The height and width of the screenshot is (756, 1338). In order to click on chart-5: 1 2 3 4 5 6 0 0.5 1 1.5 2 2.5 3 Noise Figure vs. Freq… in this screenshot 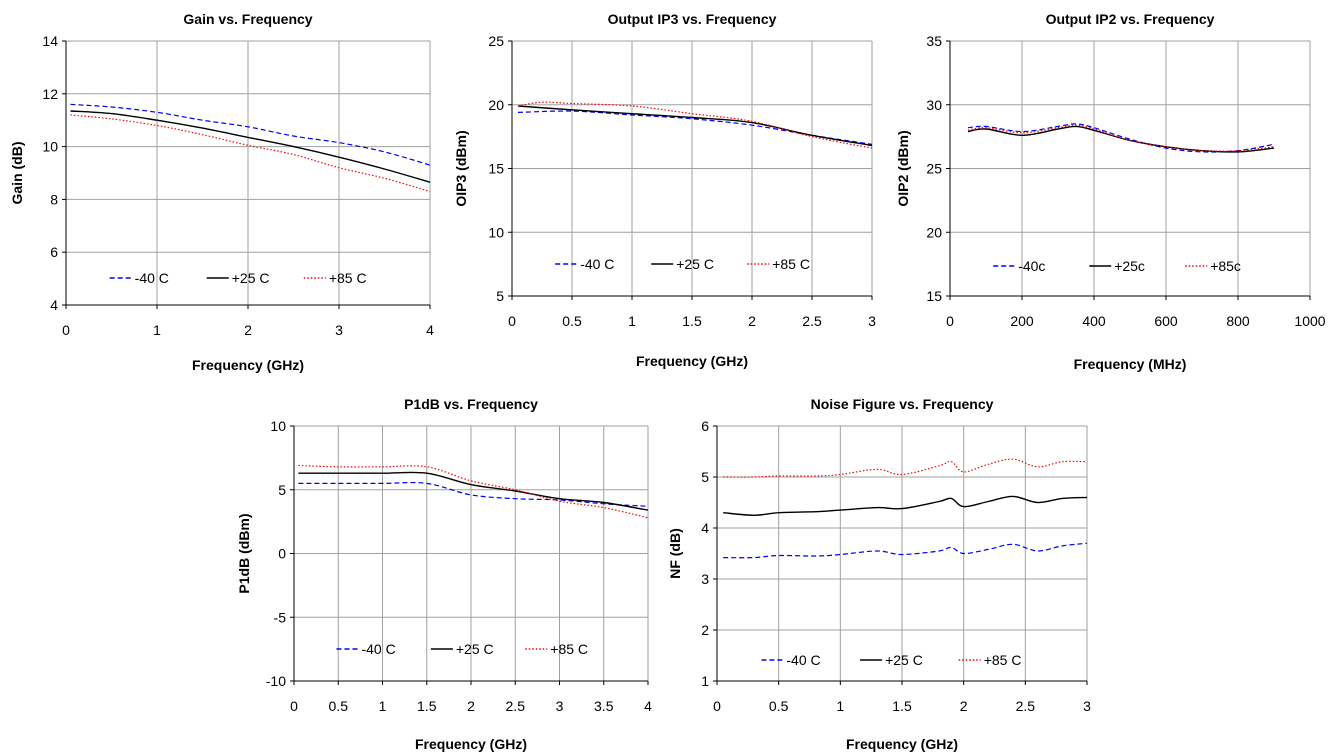, I will do `click(879, 574)`.